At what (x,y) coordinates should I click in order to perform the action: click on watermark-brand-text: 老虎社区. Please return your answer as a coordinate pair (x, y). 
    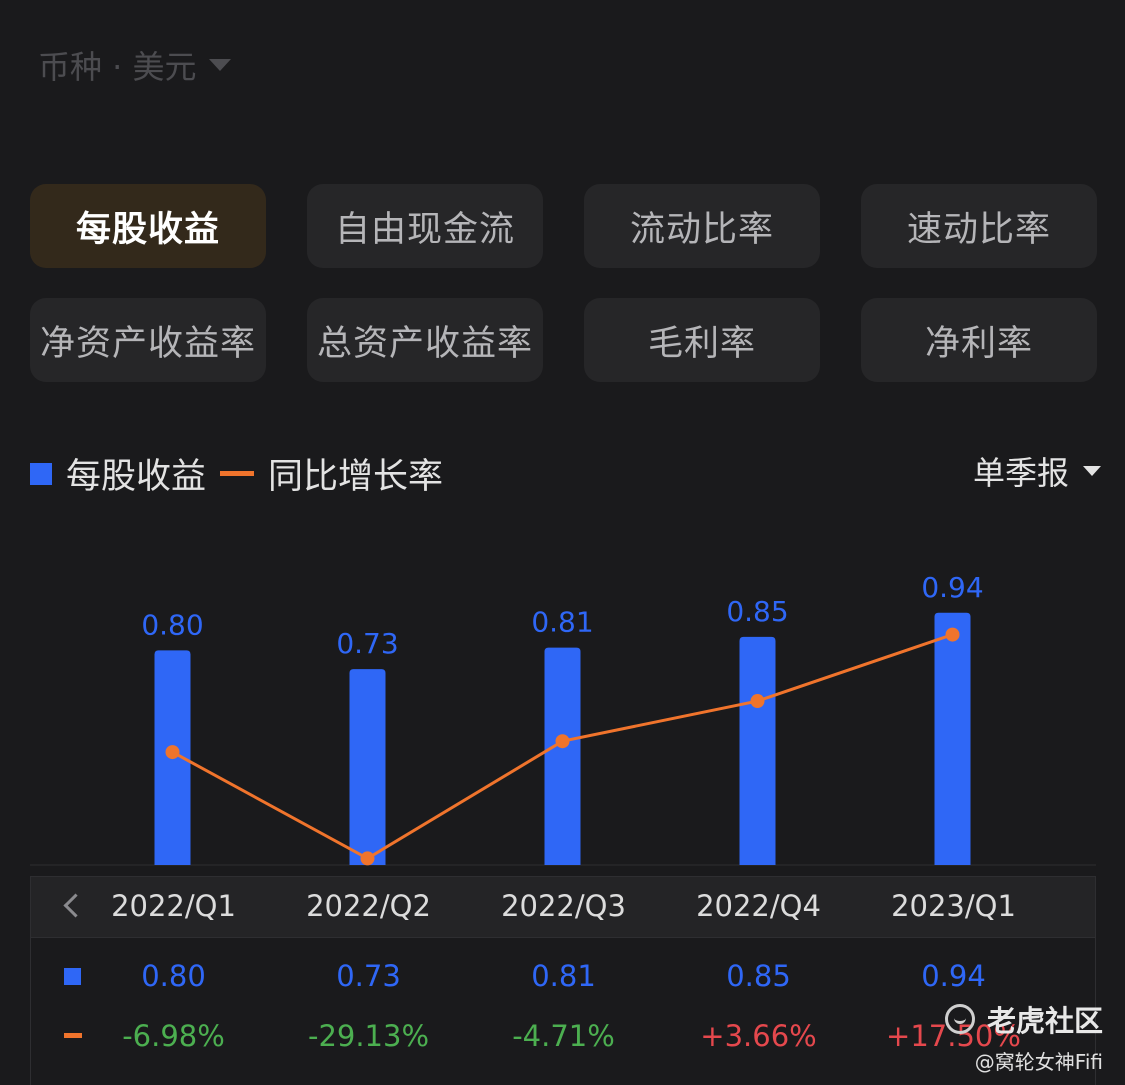
    Looking at the image, I should click on (1044, 1021).